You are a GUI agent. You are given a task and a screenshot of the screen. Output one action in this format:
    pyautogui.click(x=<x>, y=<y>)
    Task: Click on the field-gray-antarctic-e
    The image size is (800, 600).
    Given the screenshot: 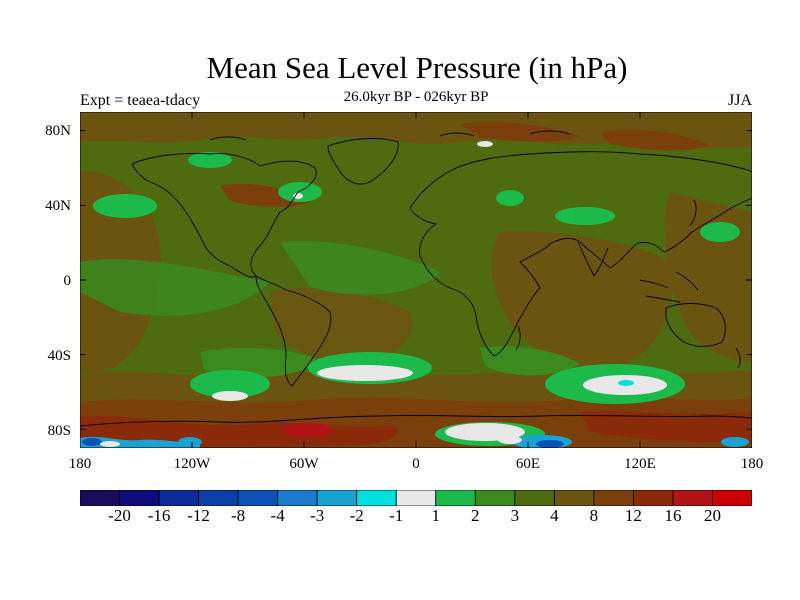 What is the action you would take?
    pyautogui.click(x=510, y=440)
    